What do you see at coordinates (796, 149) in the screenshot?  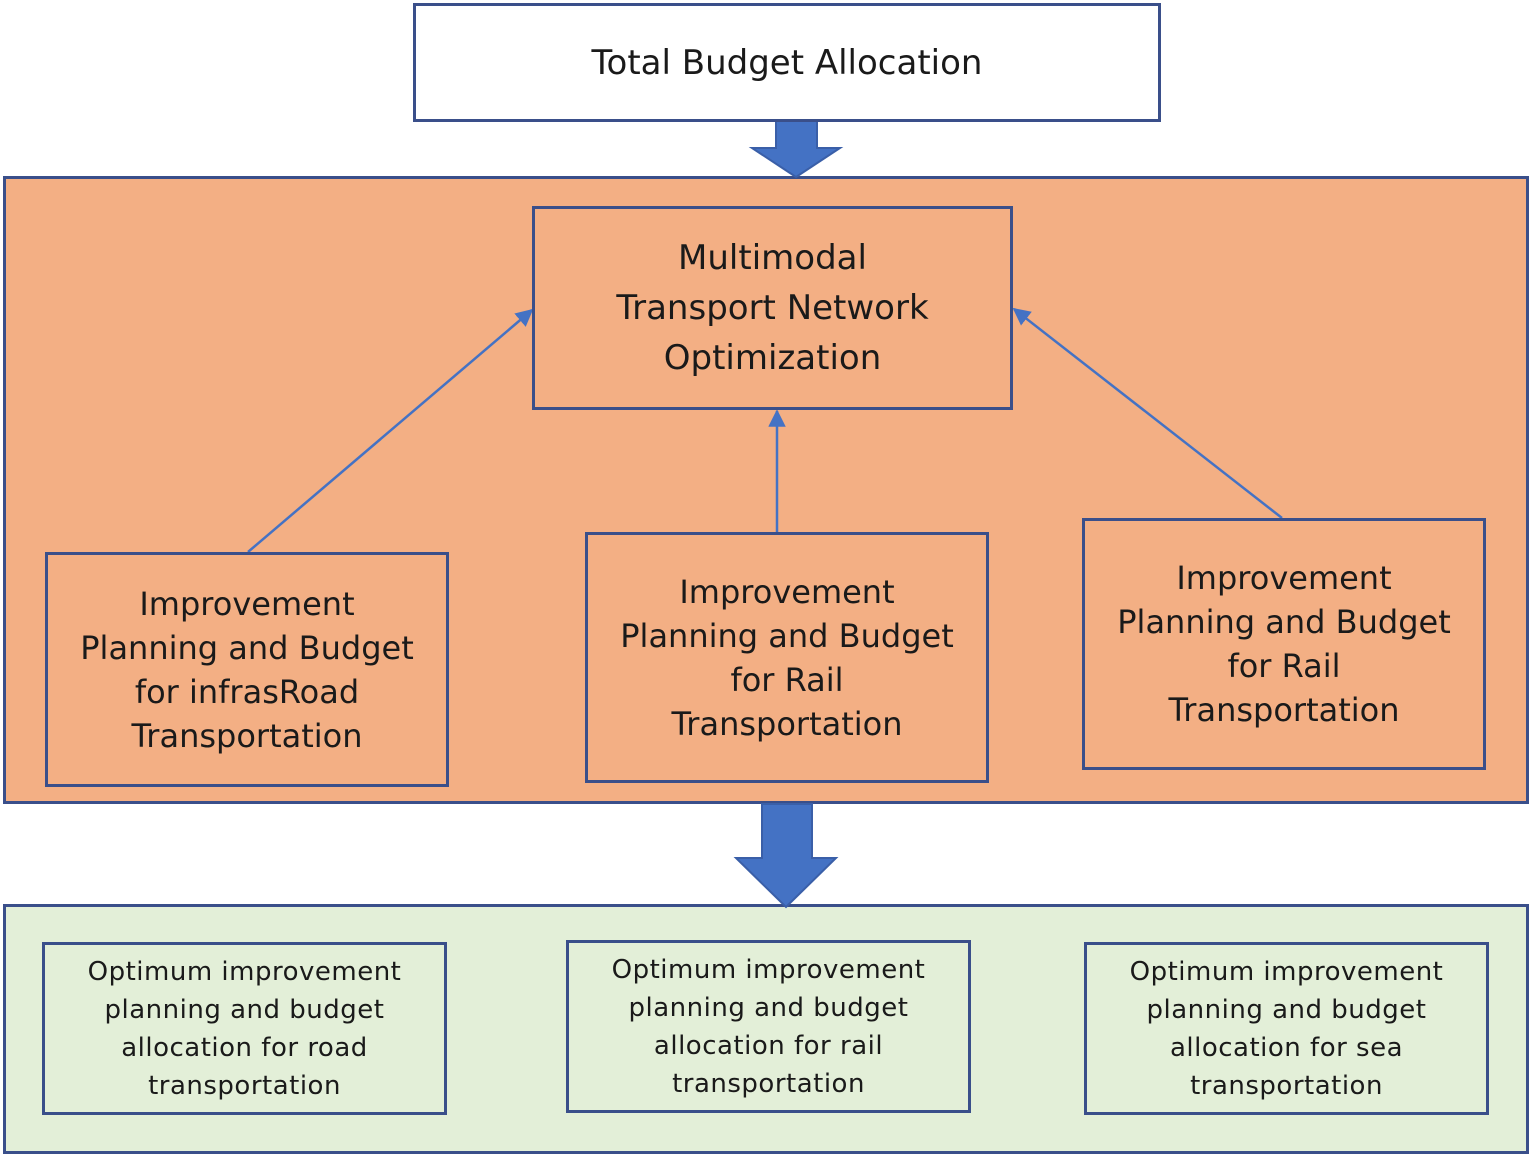 I see `block-arrow-down-top` at bounding box center [796, 149].